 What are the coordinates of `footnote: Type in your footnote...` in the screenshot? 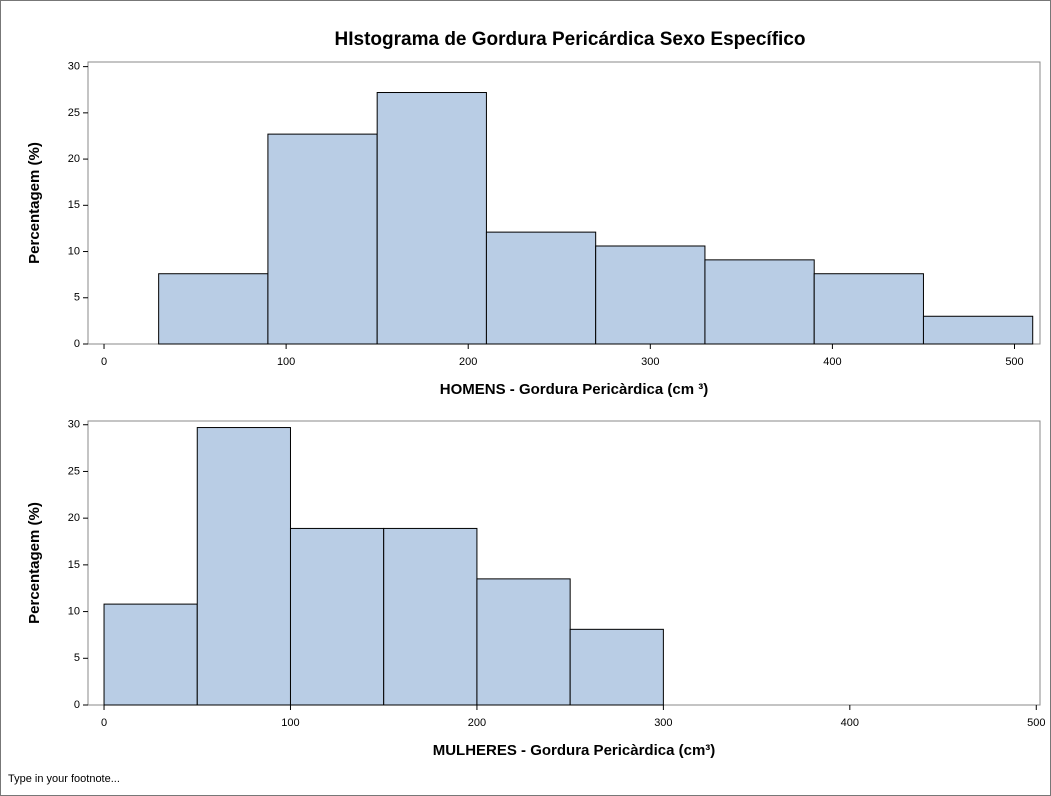 It's located at (64, 779).